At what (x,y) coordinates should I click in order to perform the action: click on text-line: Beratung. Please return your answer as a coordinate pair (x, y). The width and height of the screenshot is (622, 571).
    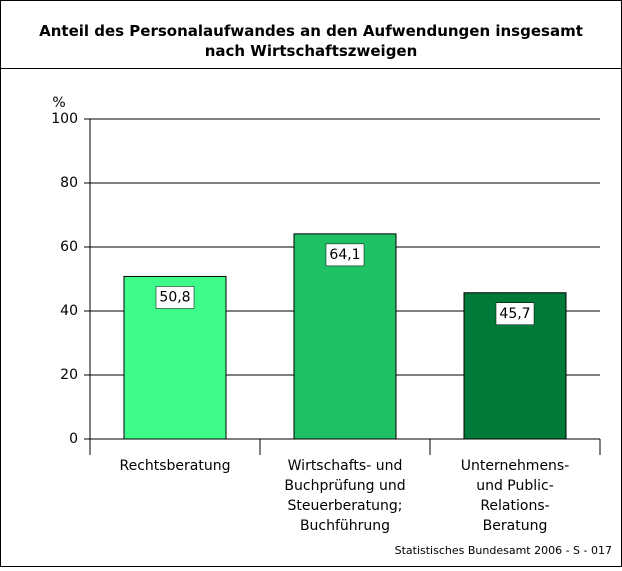
    Looking at the image, I should click on (515, 526).